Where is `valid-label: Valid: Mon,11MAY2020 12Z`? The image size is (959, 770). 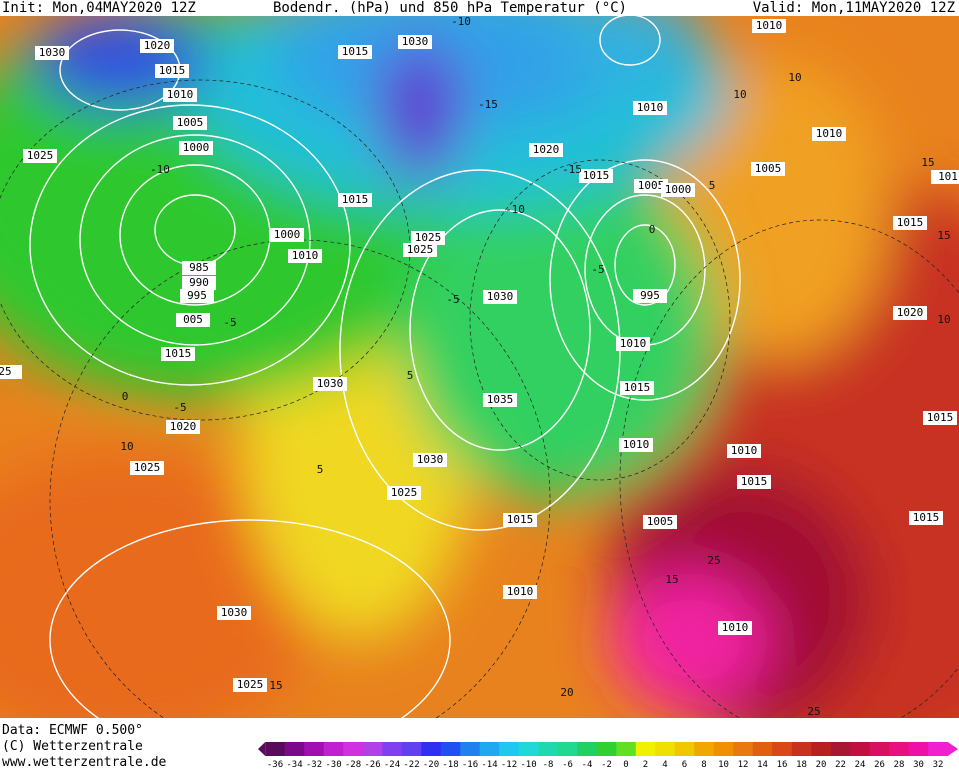 valid-label: Valid: Mon,11MAY2020 12Z is located at coordinates (854, 8).